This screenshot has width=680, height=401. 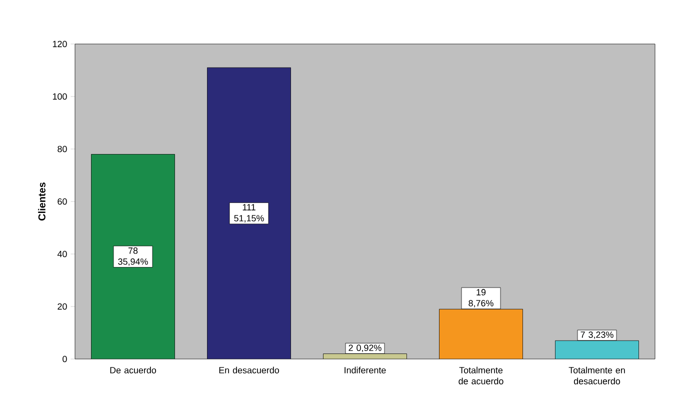 I want to click on data-label: 111 51,15%, so click(x=249, y=213).